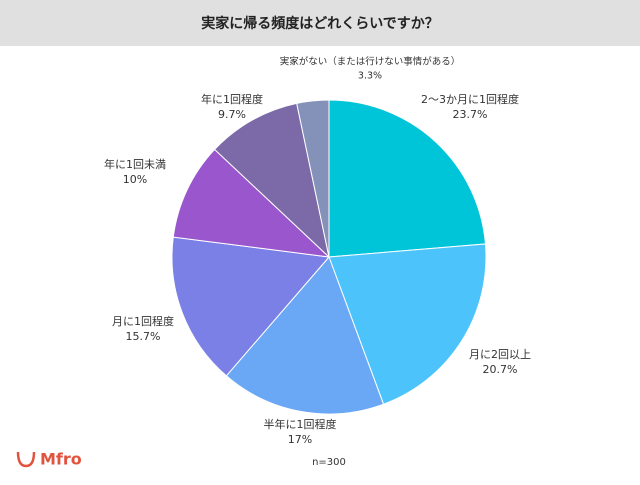 The width and height of the screenshot is (640, 485). I want to click on value-label: 23.7%, so click(470, 114).